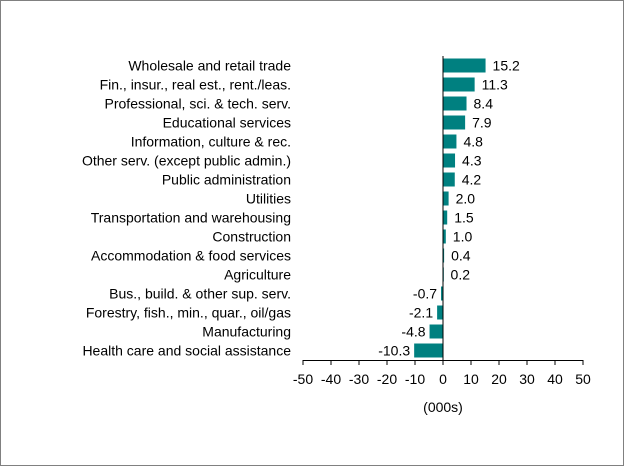 The width and height of the screenshot is (624, 466). I want to click on x-tick-label: -20, so click(387, 379).